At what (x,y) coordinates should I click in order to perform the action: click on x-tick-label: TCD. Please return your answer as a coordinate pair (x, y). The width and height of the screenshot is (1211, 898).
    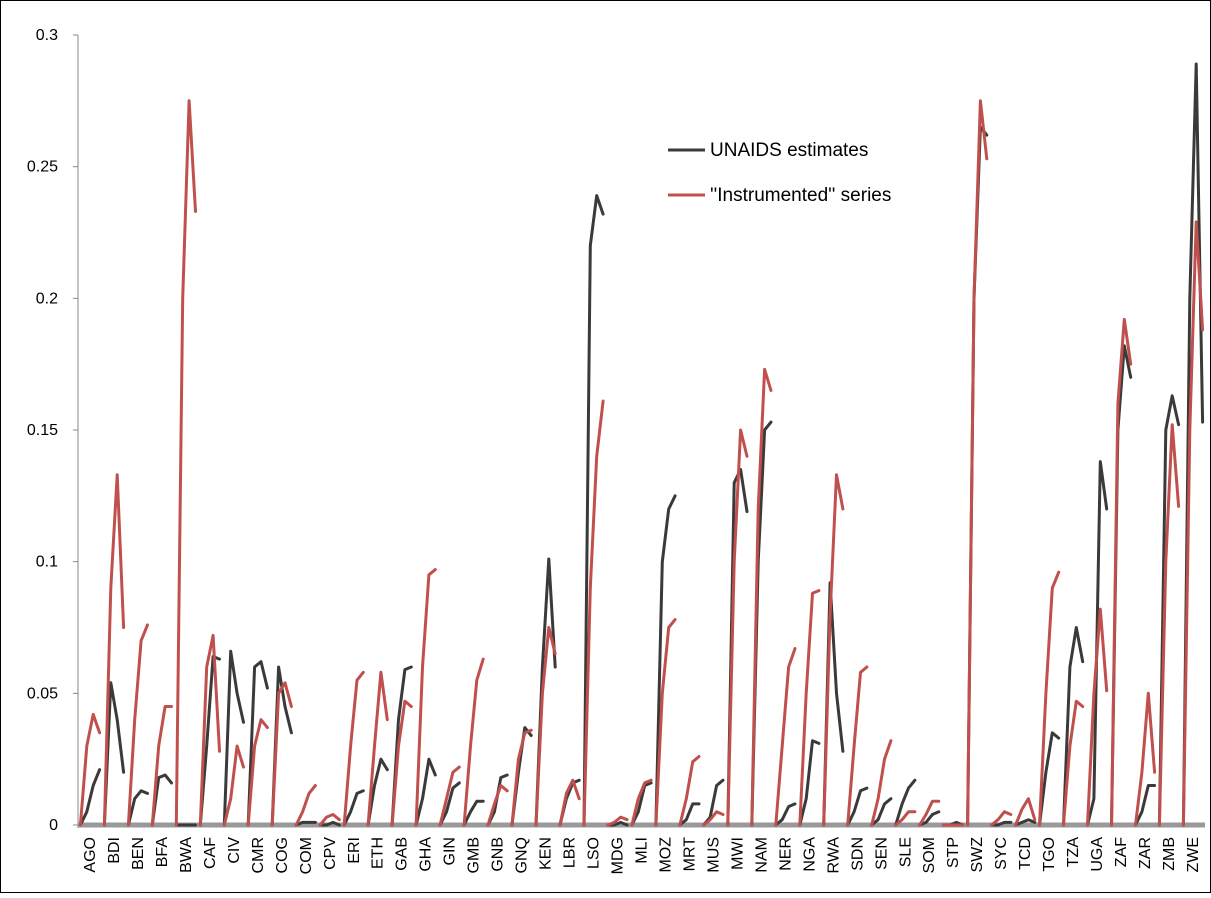
    Looking at the image, I should click on (1025, 853).